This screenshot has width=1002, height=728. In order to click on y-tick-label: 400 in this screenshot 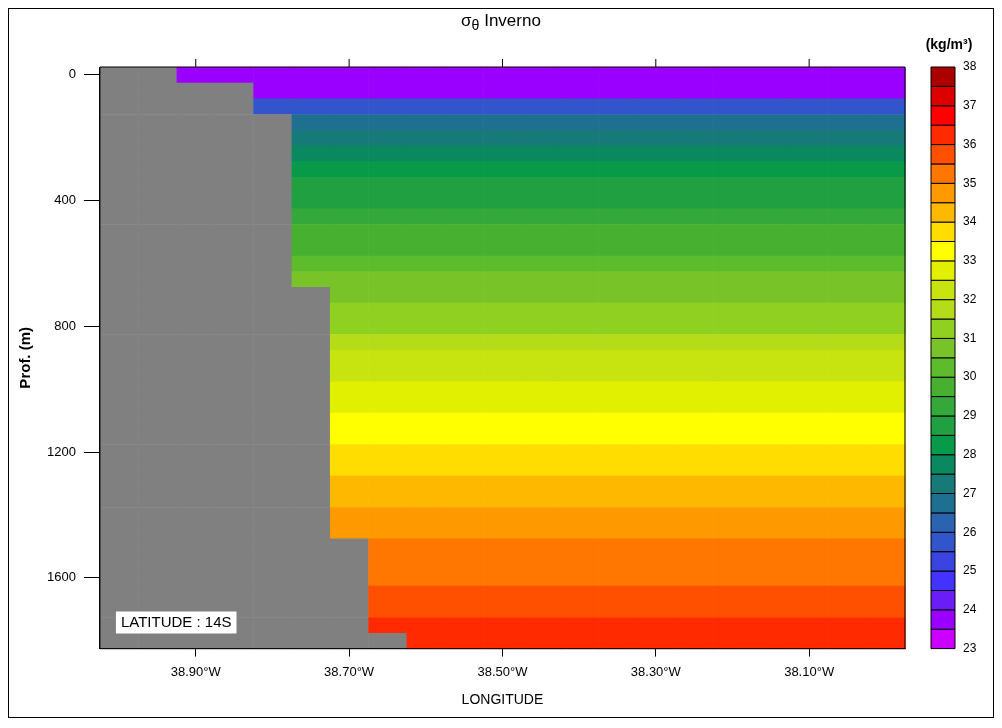, I will do `click(65, 200)`.